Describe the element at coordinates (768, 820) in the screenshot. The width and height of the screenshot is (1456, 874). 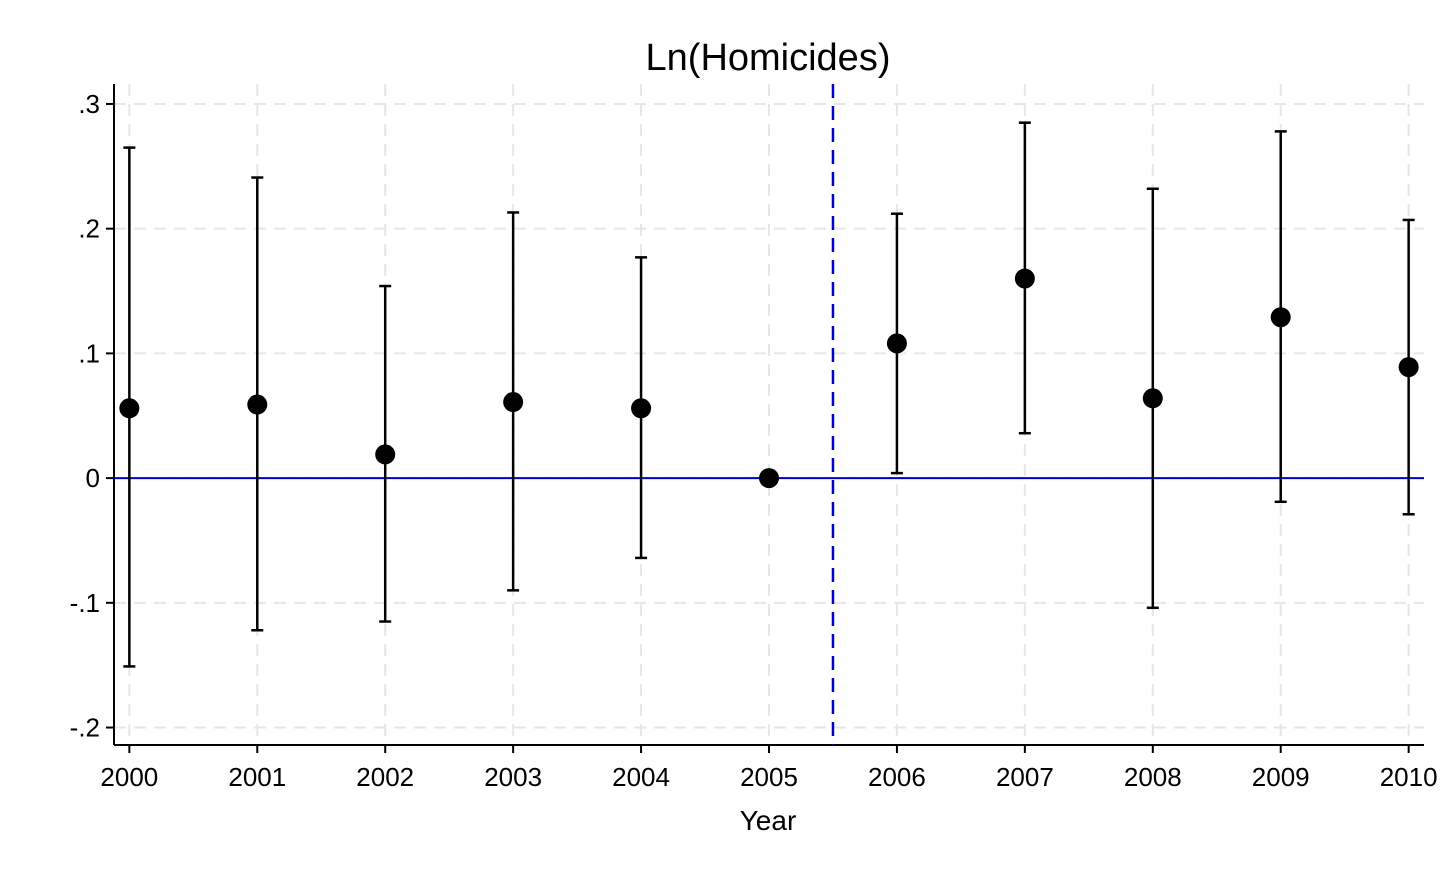
I see `x-axis-label: Year` at that location.